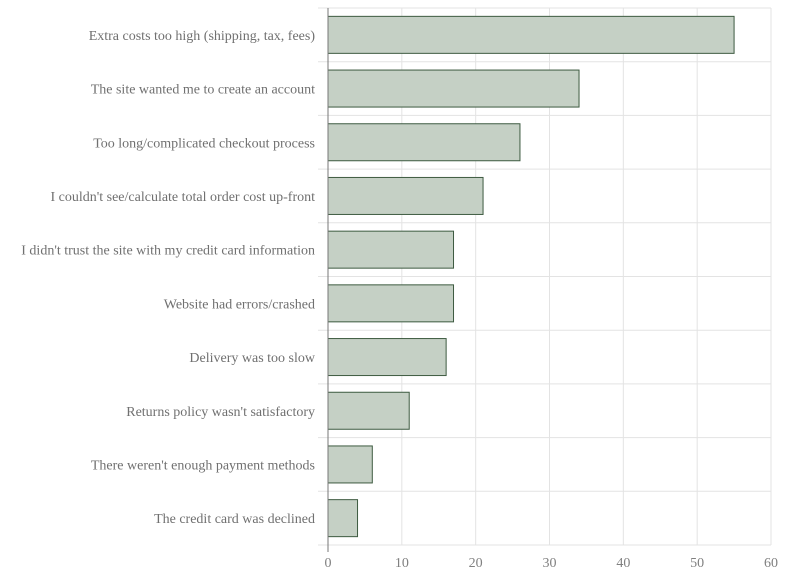 This screenshot has width=811, height=578. What do you see at coordinates (697, 563) in the screenshot?
I see `x-tick-label: 50` at bounding box center [697, 563].